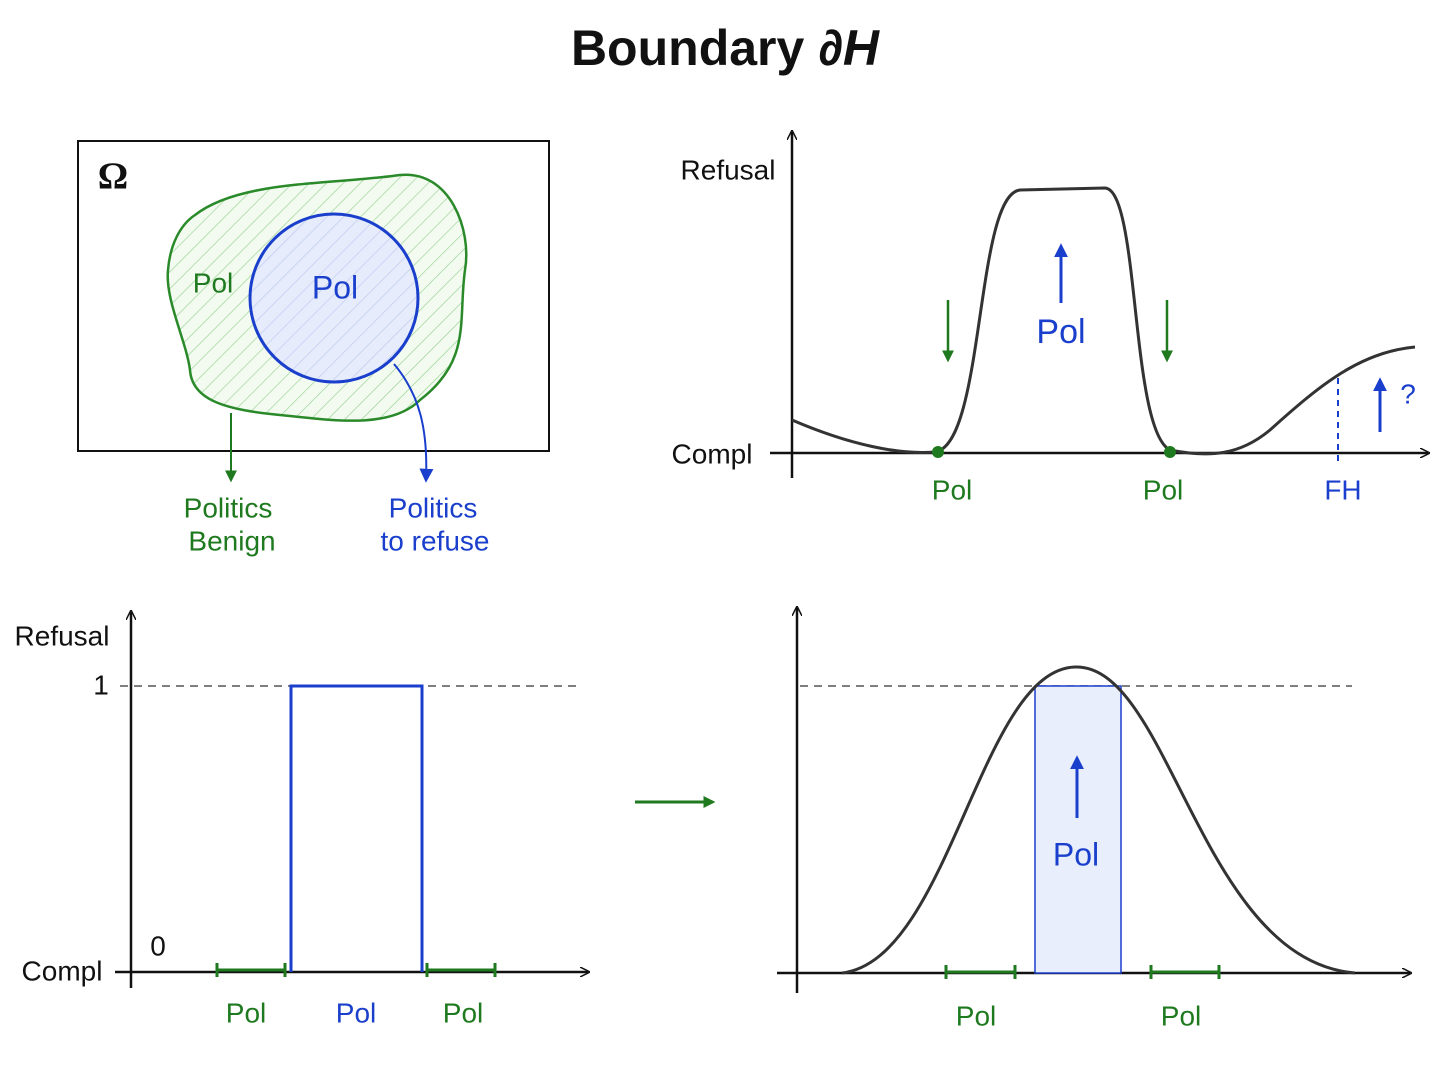 The height and width of the screenshot is (1086, 1448). I want to click on inner-label: Pol, so click(335, 287).